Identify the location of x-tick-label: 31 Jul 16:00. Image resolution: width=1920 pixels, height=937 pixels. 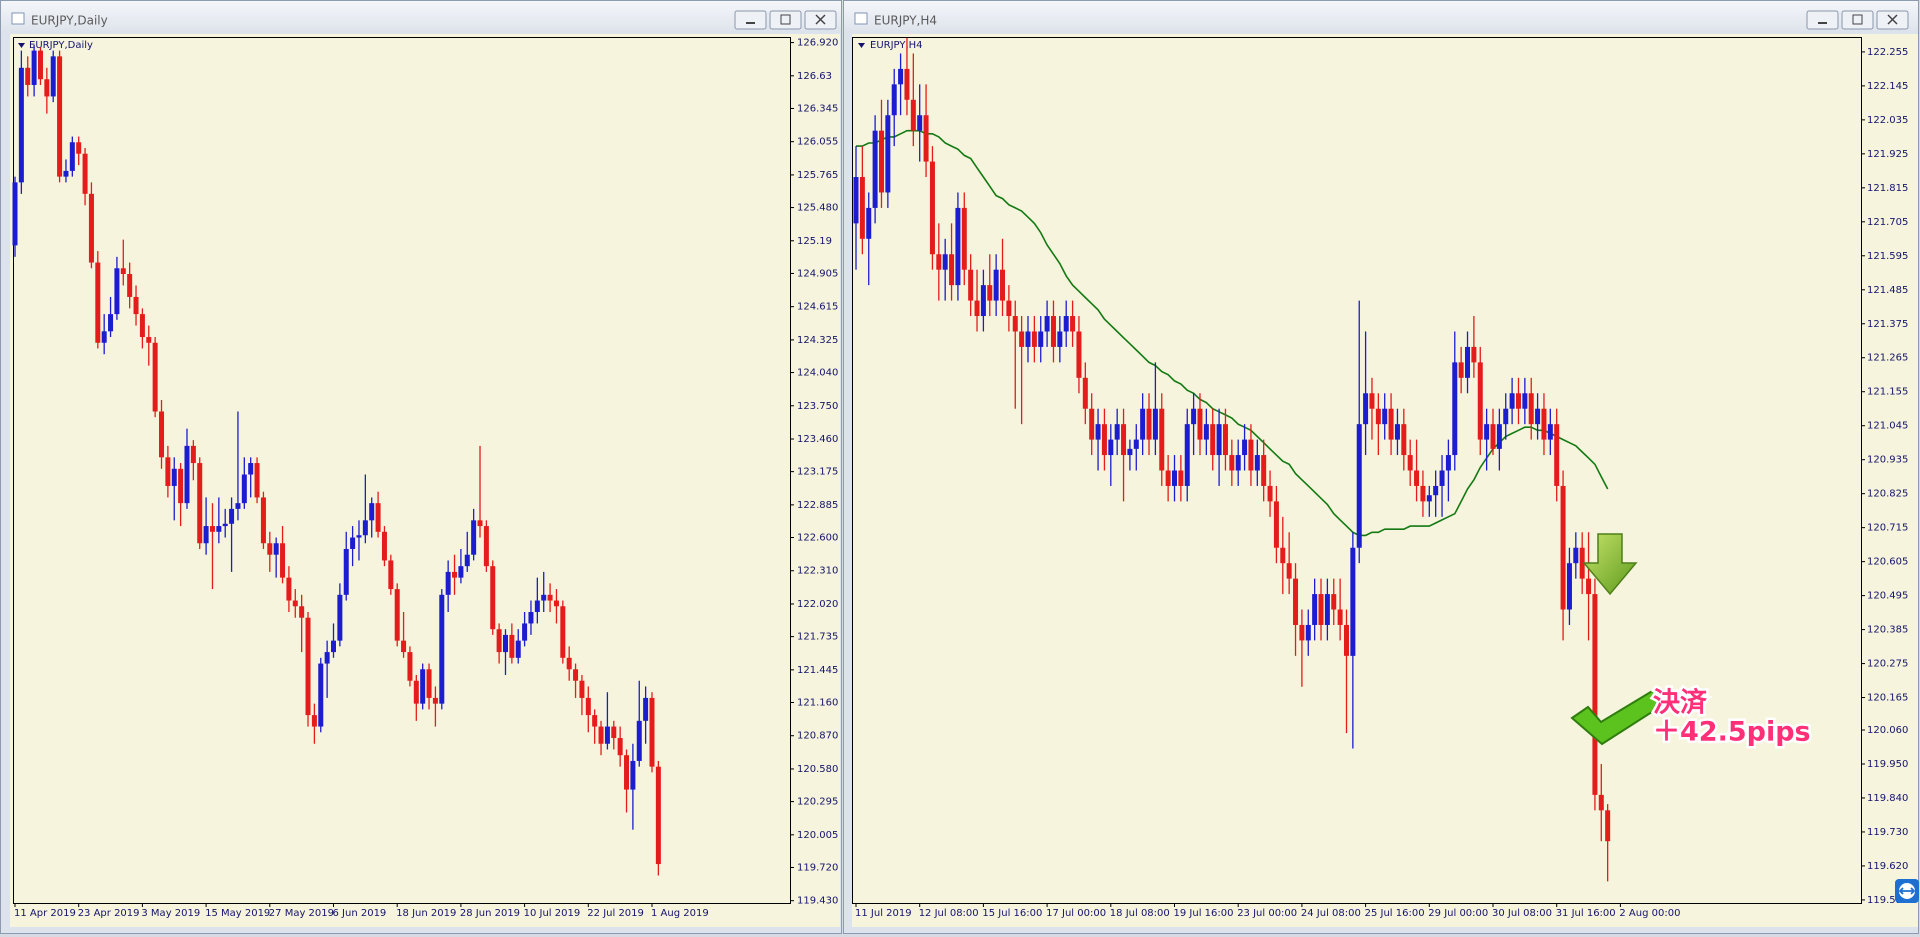
(1586, 913).